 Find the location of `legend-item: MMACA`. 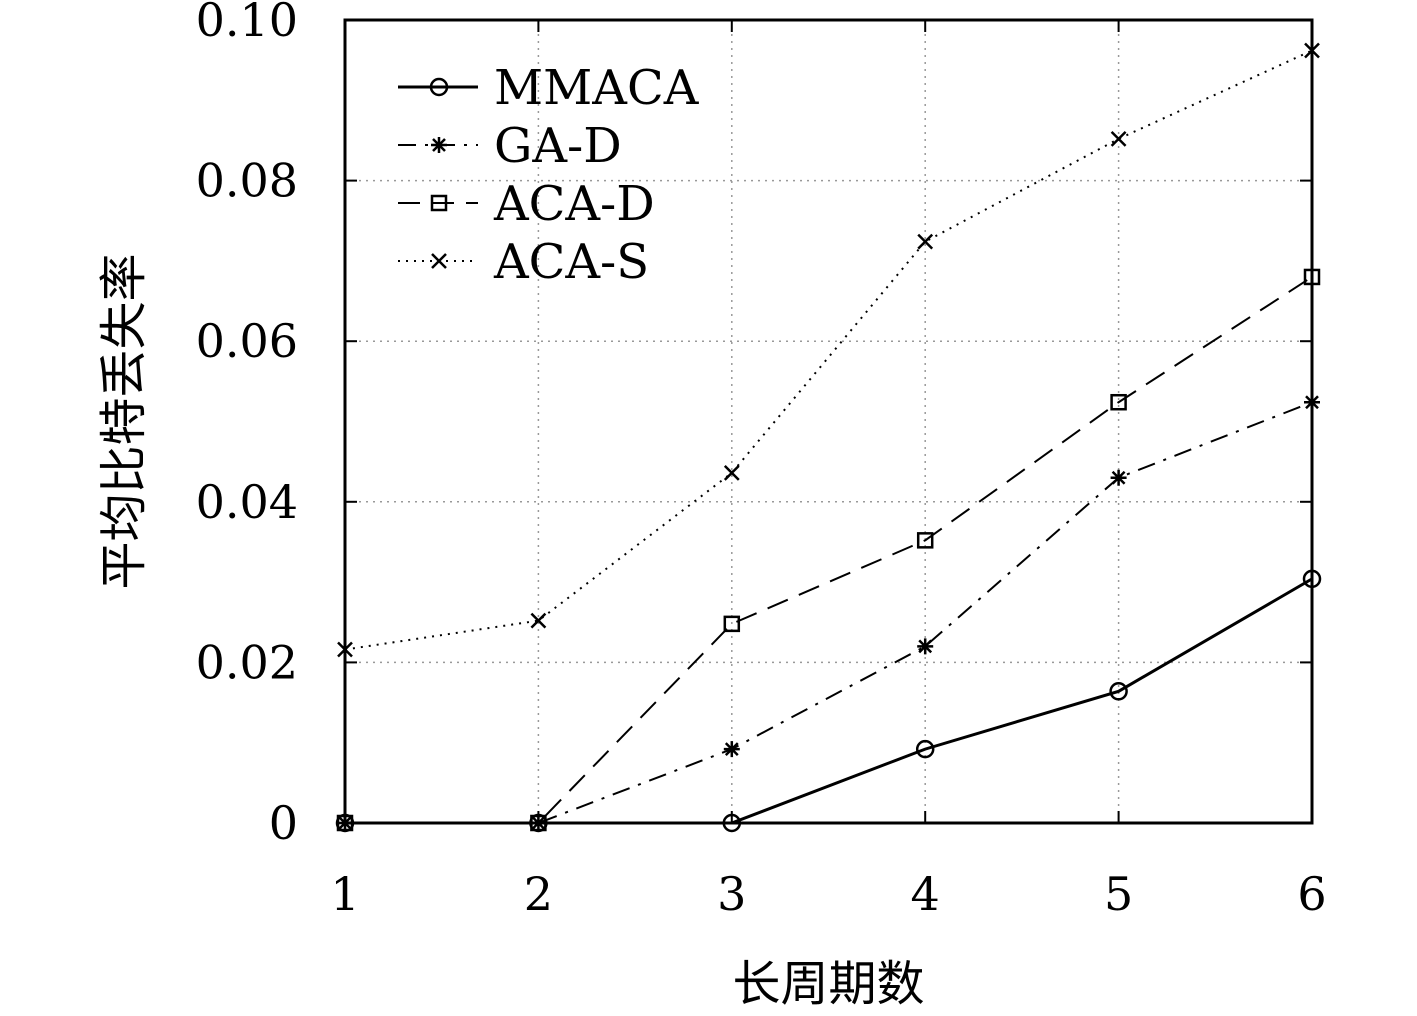

legend-item: MMACA is located at coordinates (549, 88).